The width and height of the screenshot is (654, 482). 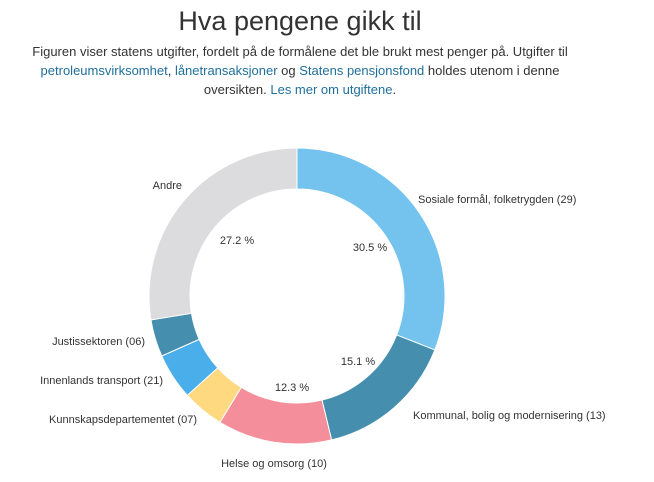 What do you see at coordinates (104, 70) in the screenshot?
I see `link-petroleum: petroleumsvirksomhet` at bounding box center [104, 70].